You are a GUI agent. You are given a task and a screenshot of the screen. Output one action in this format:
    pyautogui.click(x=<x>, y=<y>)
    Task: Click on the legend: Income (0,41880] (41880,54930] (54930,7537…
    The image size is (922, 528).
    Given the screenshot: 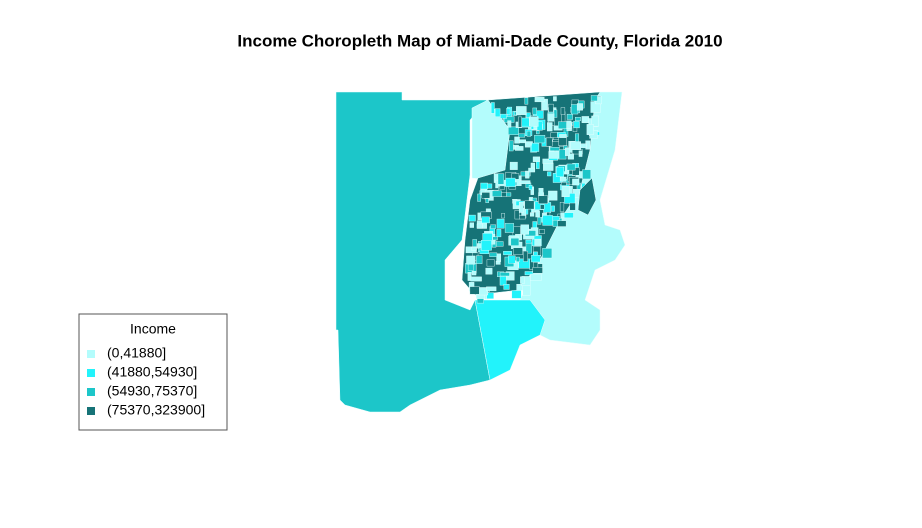 What is the action you would take?
    pyautogui.click(x=153, y=372)
    